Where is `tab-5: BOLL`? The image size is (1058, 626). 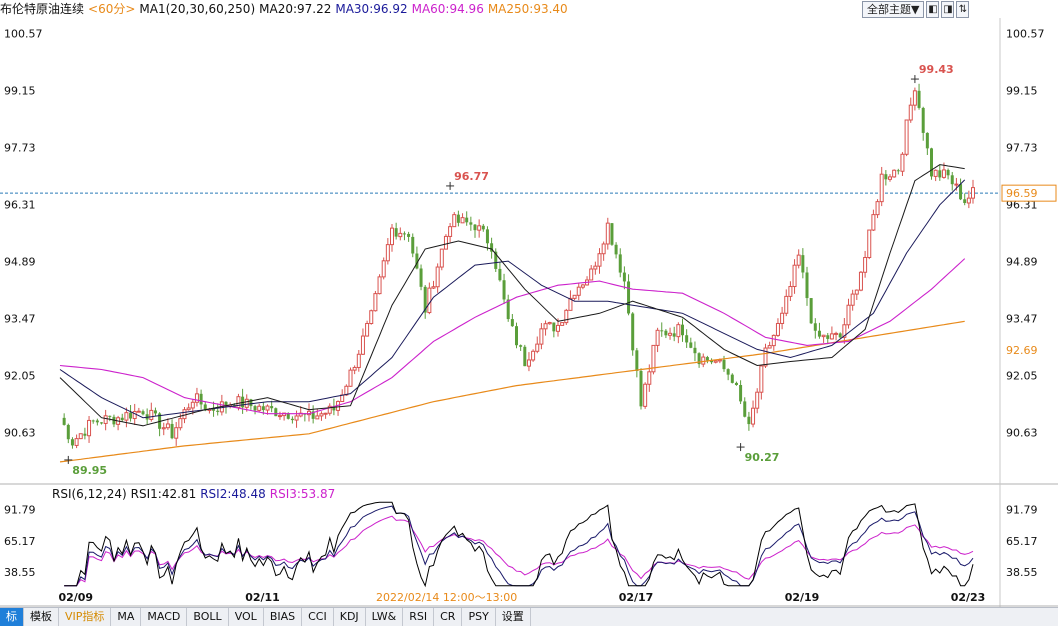 tab-5: BOLL is located at coordinates (208, 617).